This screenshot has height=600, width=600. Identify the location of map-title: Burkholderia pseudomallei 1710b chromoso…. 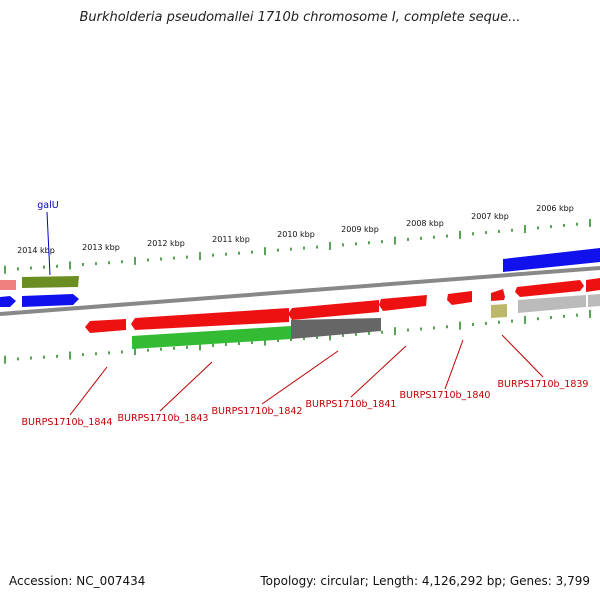
(300, 17).